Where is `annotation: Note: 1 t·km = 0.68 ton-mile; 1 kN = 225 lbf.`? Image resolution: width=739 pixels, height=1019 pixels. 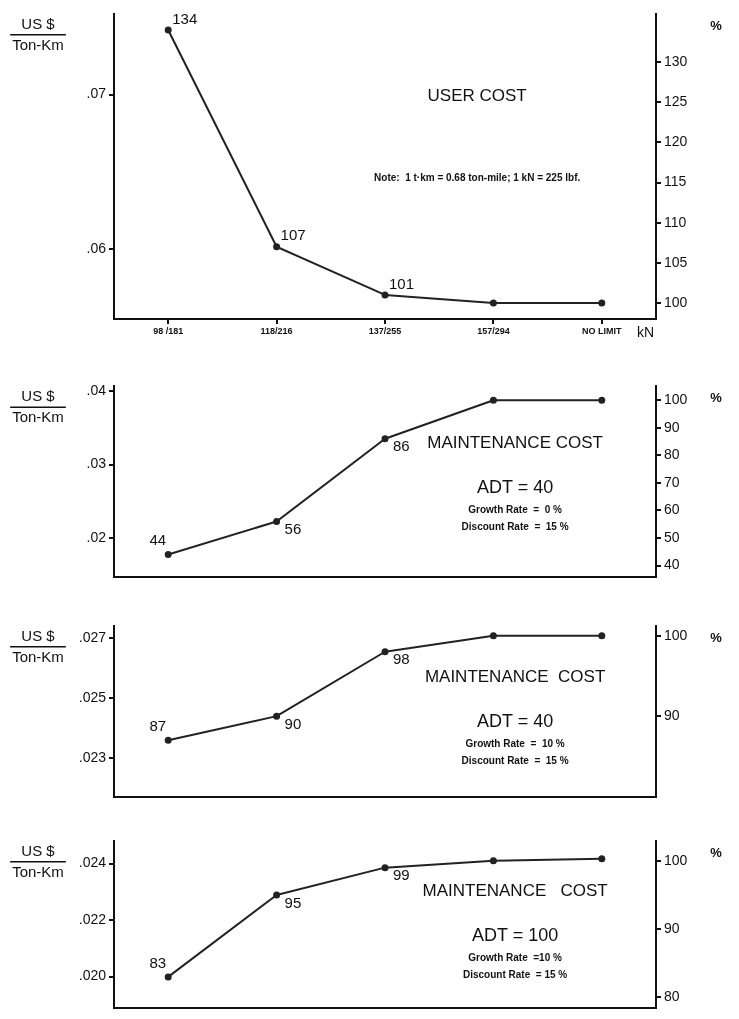 annotation: Note: 1 t·km = 0.68 ton-mile; 1 kN = 225 lbf. is located at coordinates (477, 178).